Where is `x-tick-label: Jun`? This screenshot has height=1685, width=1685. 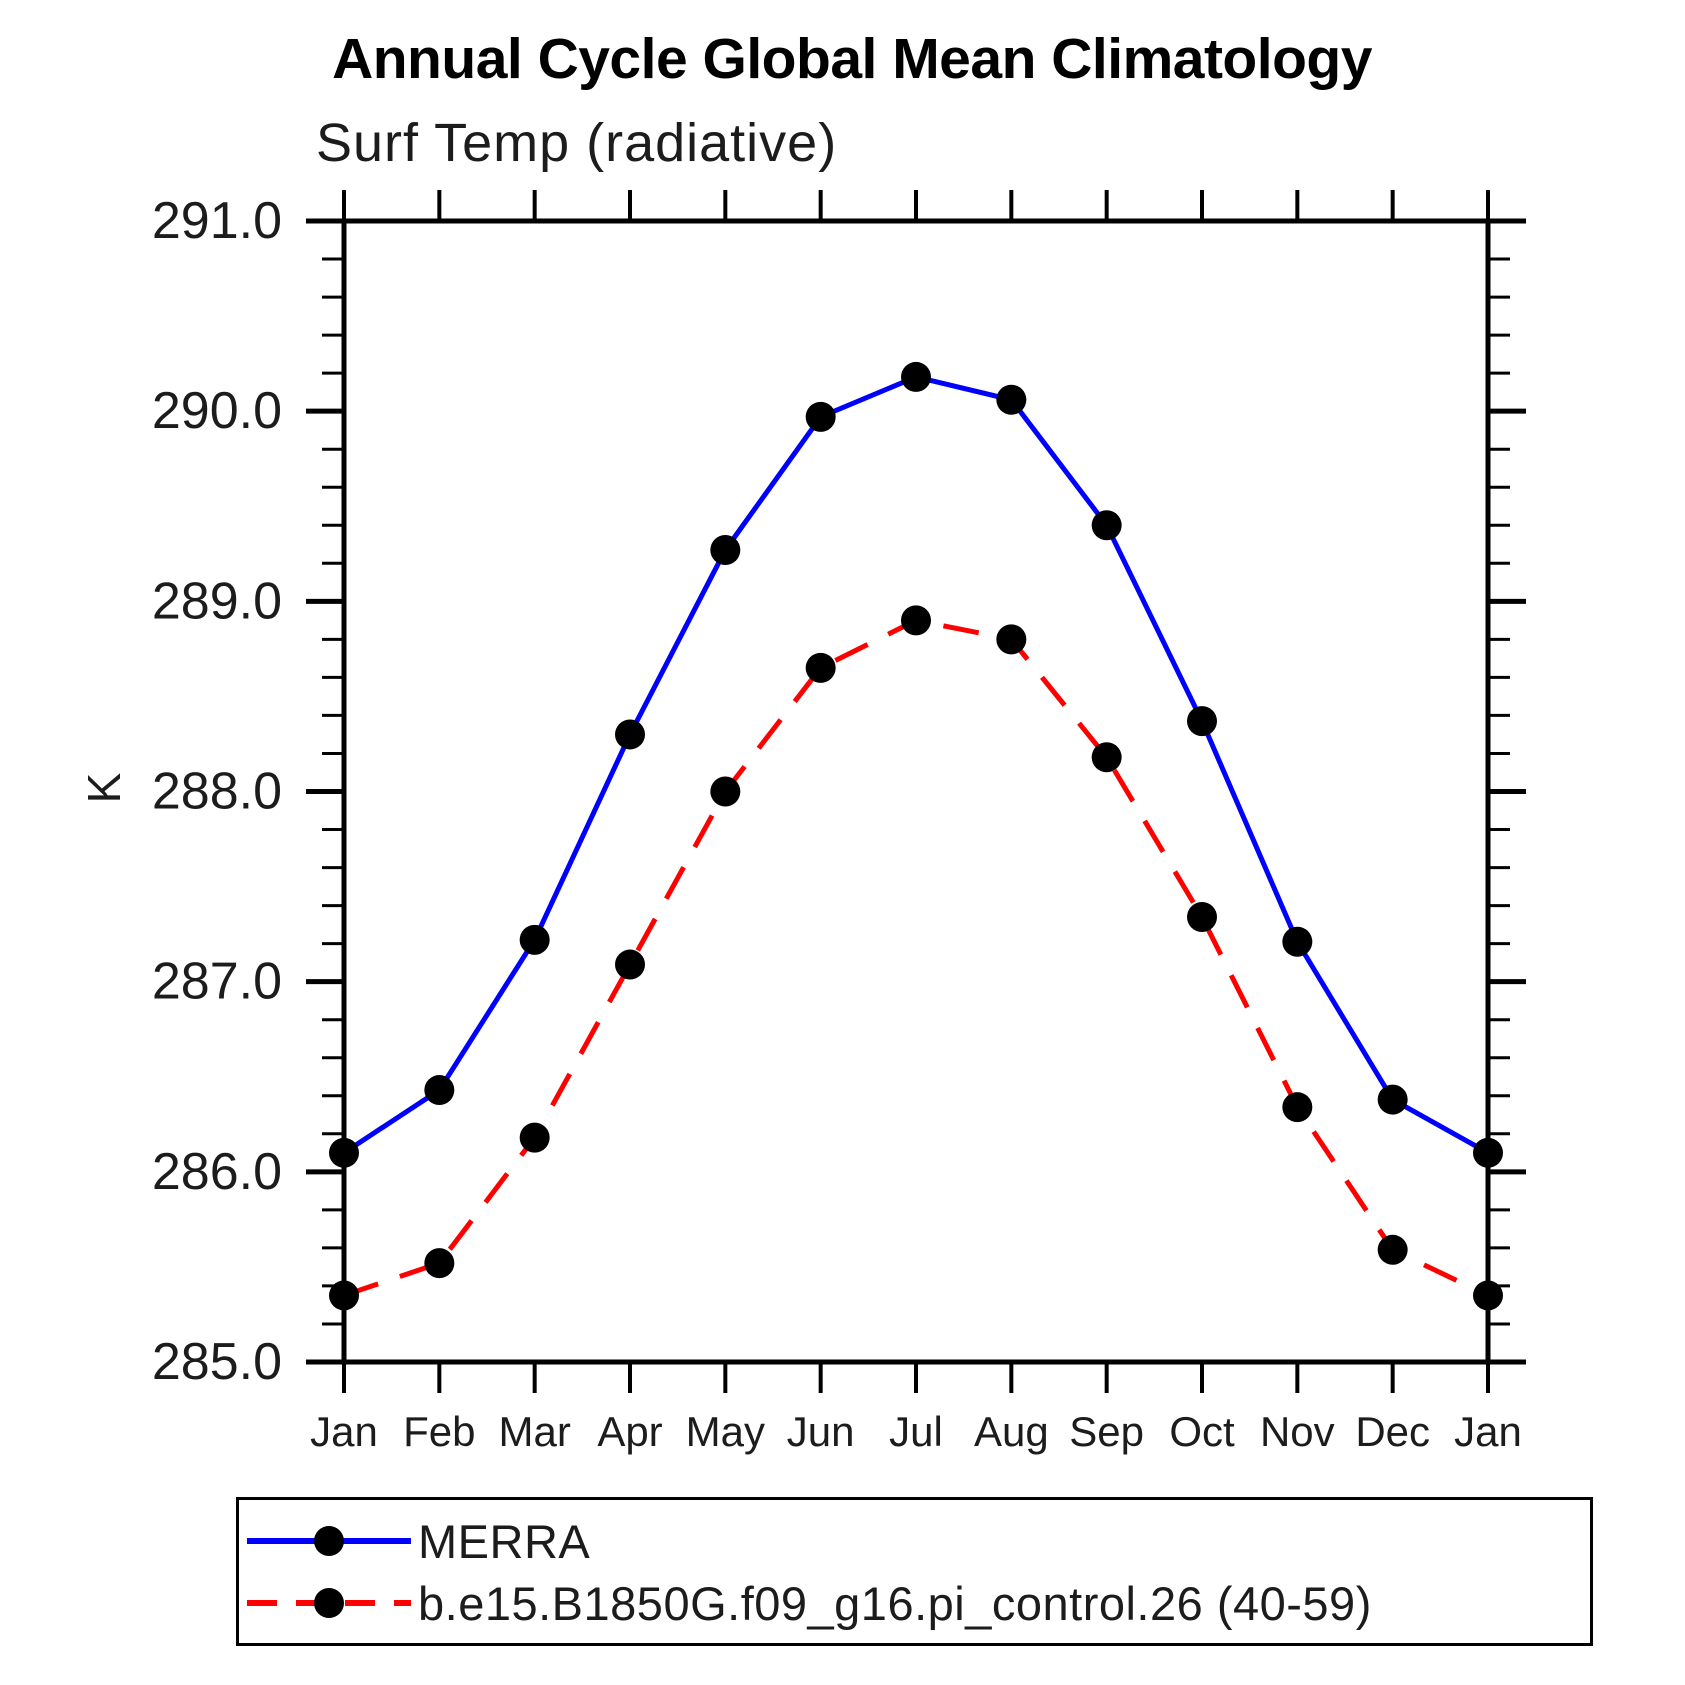 x-tick-label: Jun is located at coordinates (821, 1431).